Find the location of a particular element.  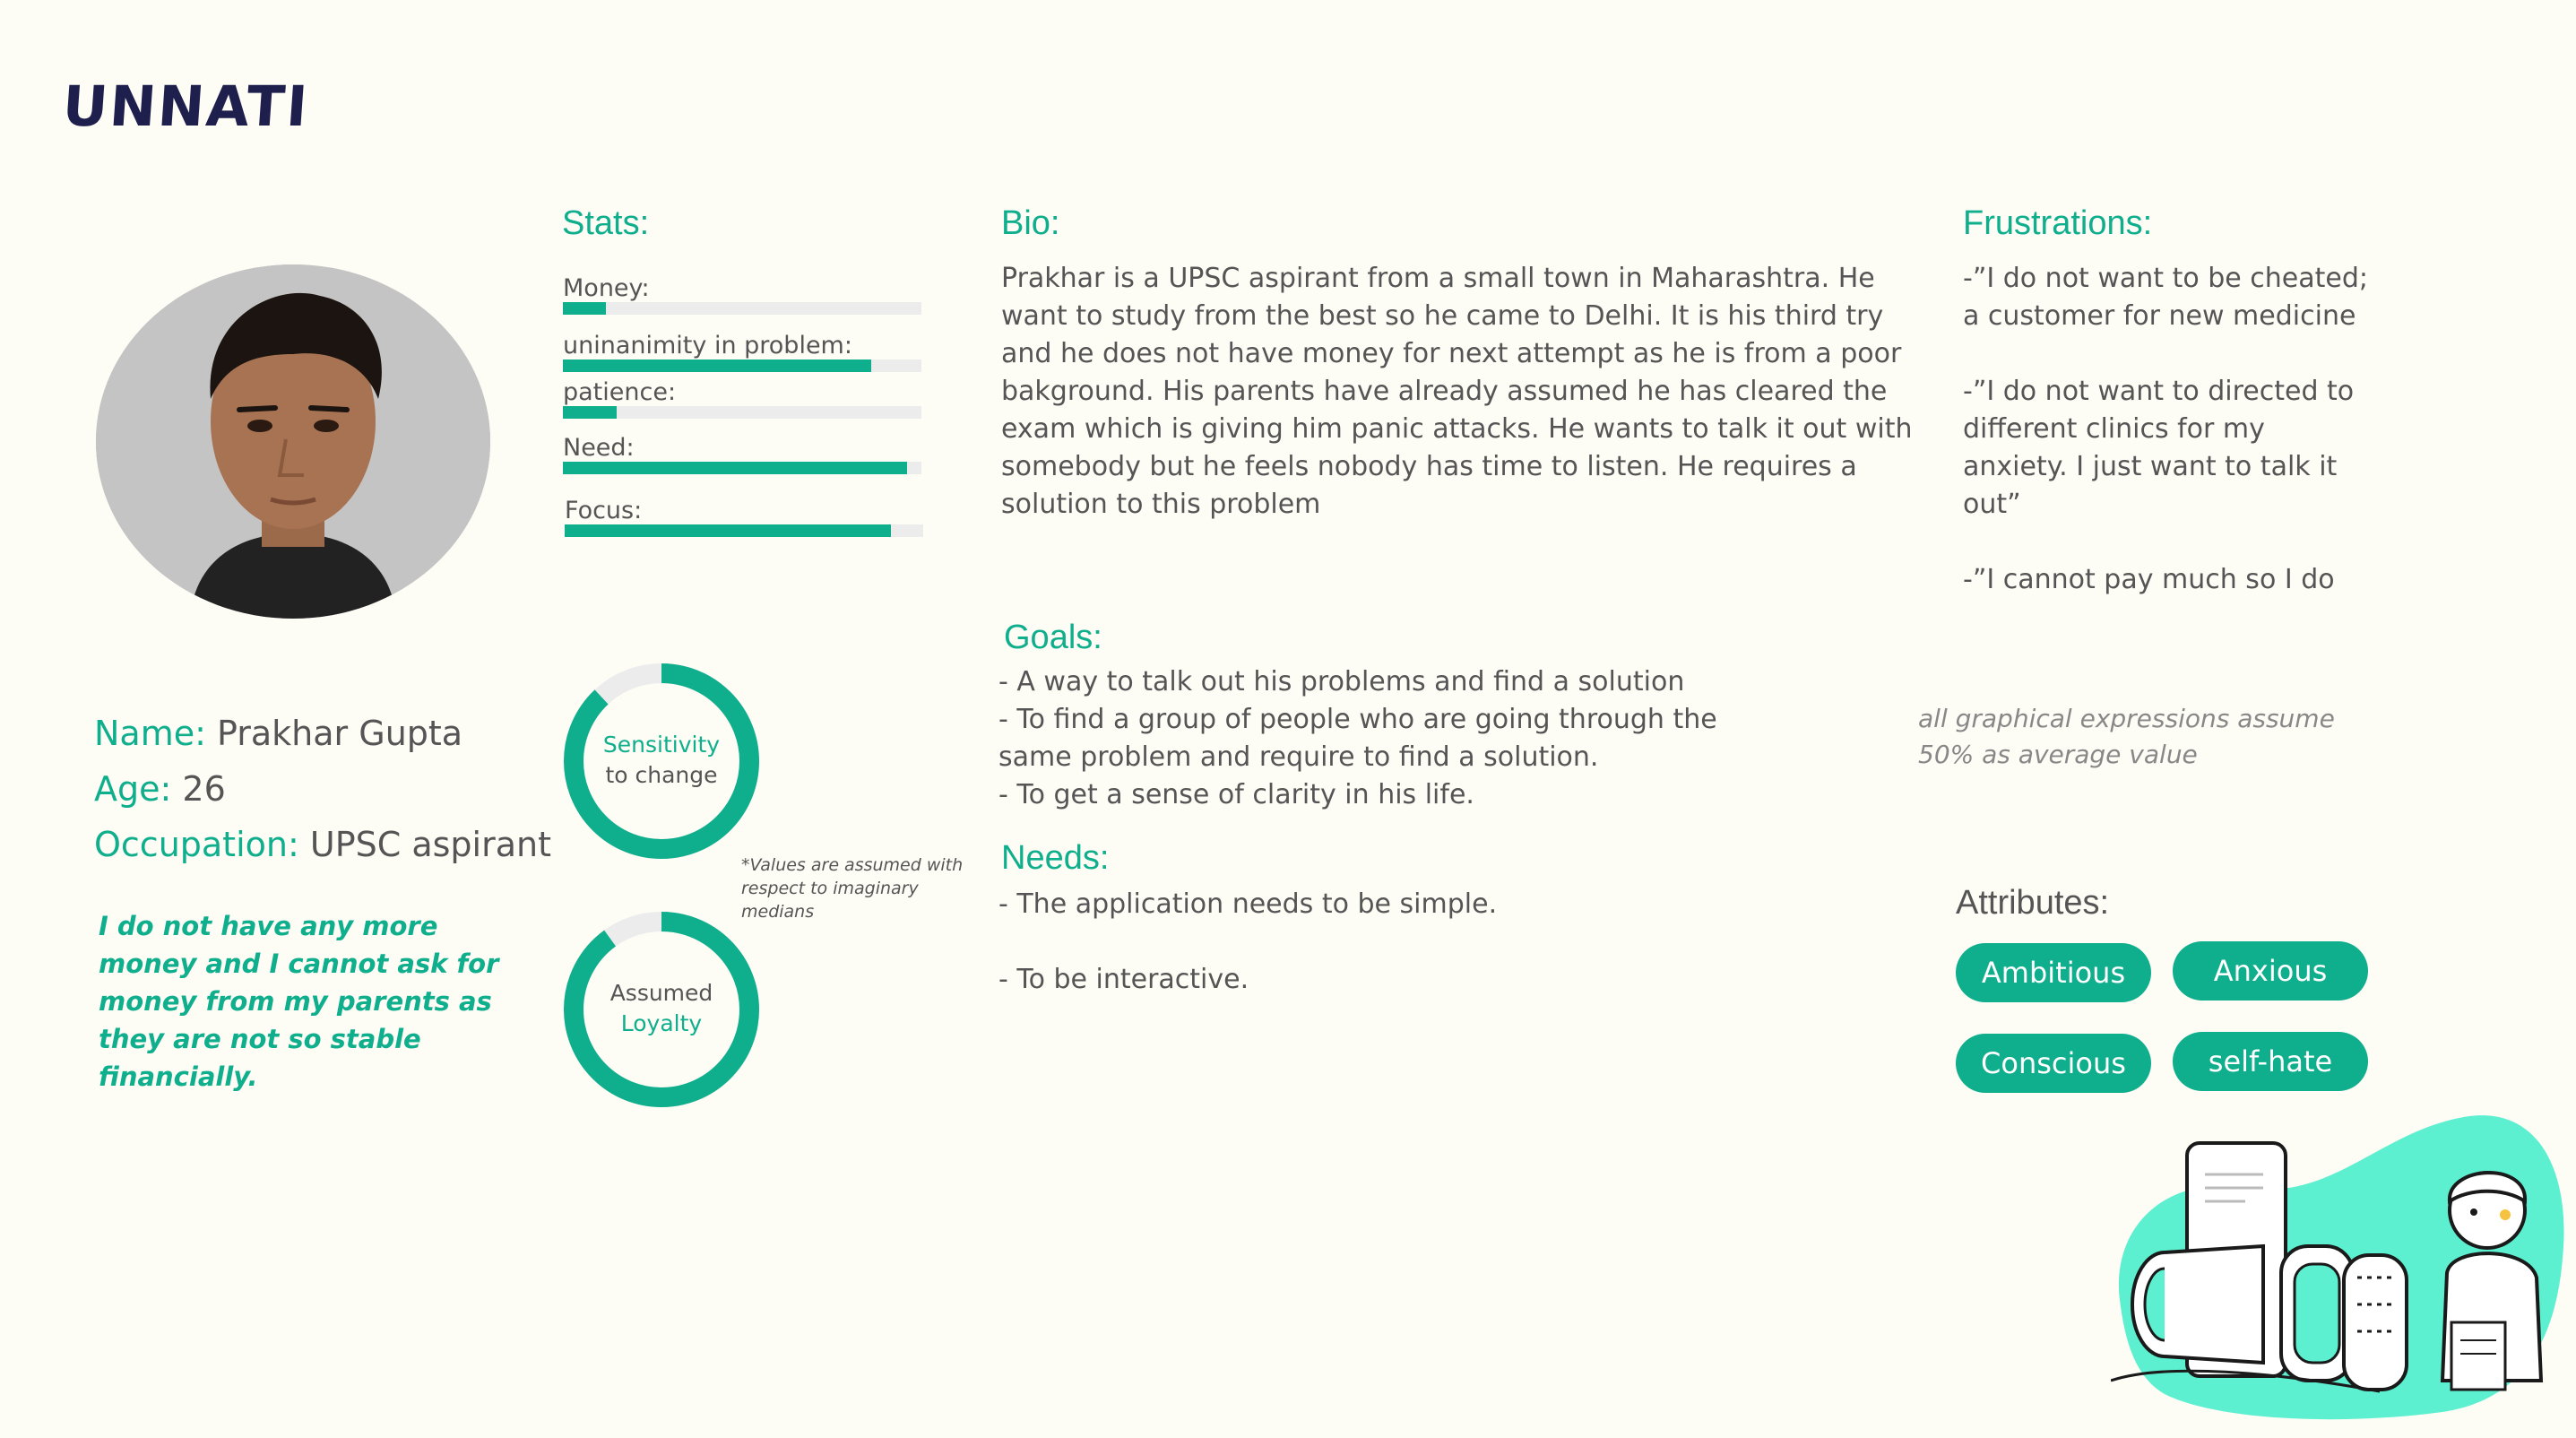

occupation-label: Occupation: is located at coordinates (196, 844).